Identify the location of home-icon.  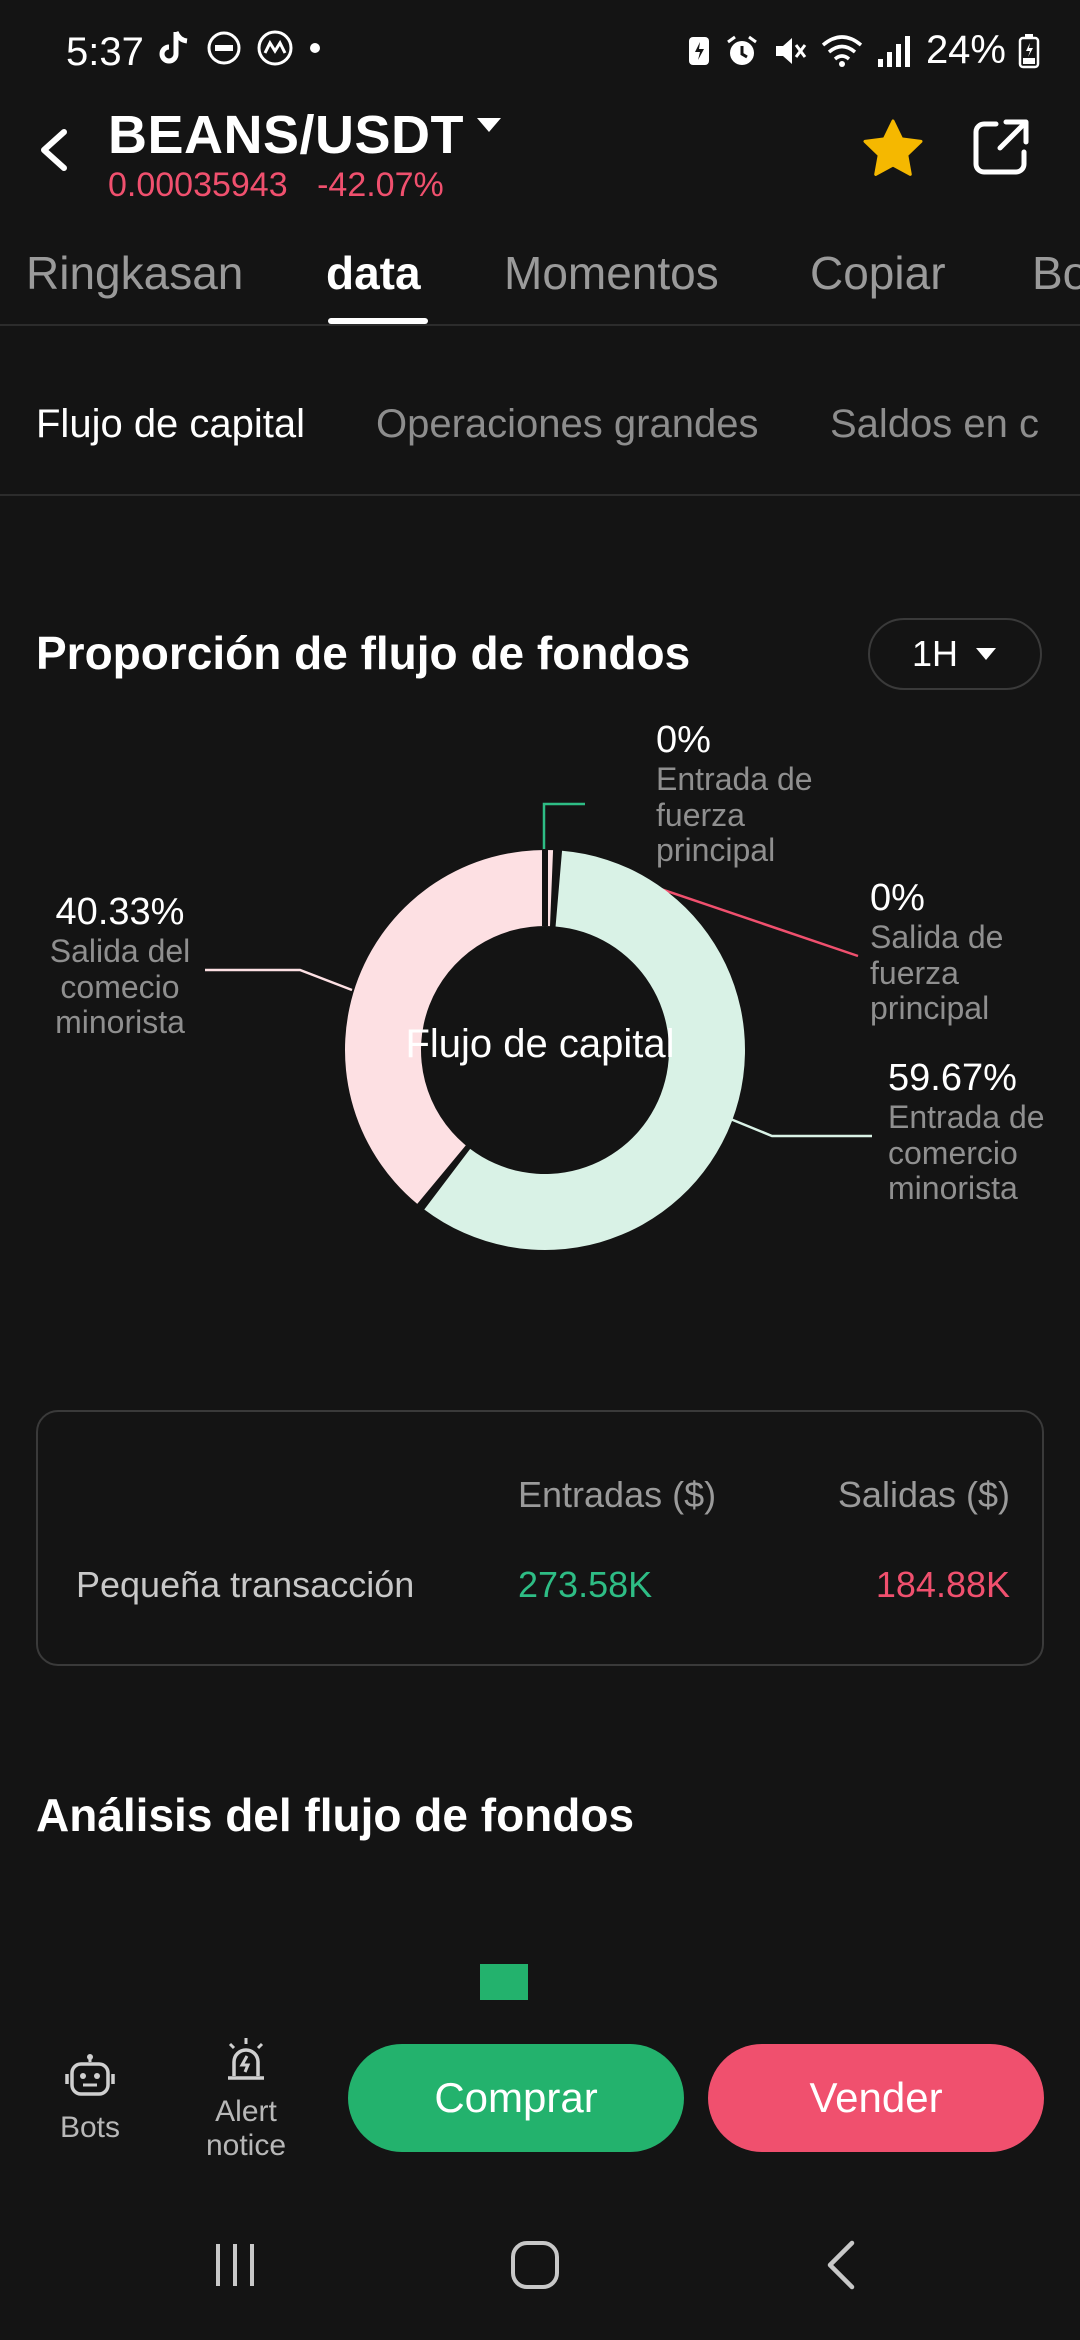
(535, 2265).